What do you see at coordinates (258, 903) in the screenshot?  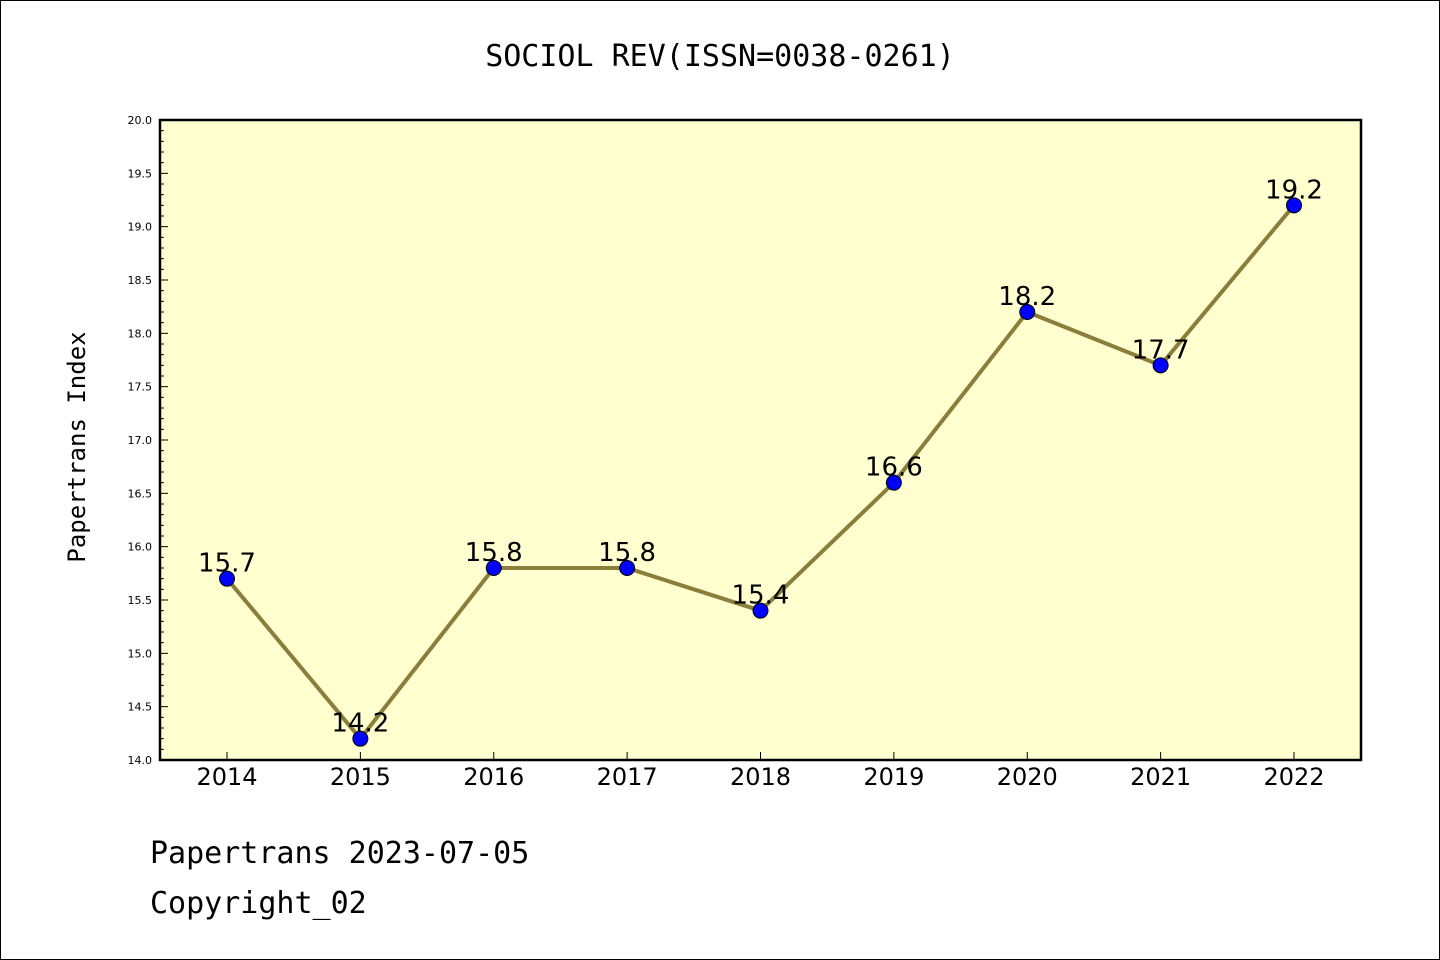 I see `footer-copyright: Copyright_02` at bounding box center [258, 903].